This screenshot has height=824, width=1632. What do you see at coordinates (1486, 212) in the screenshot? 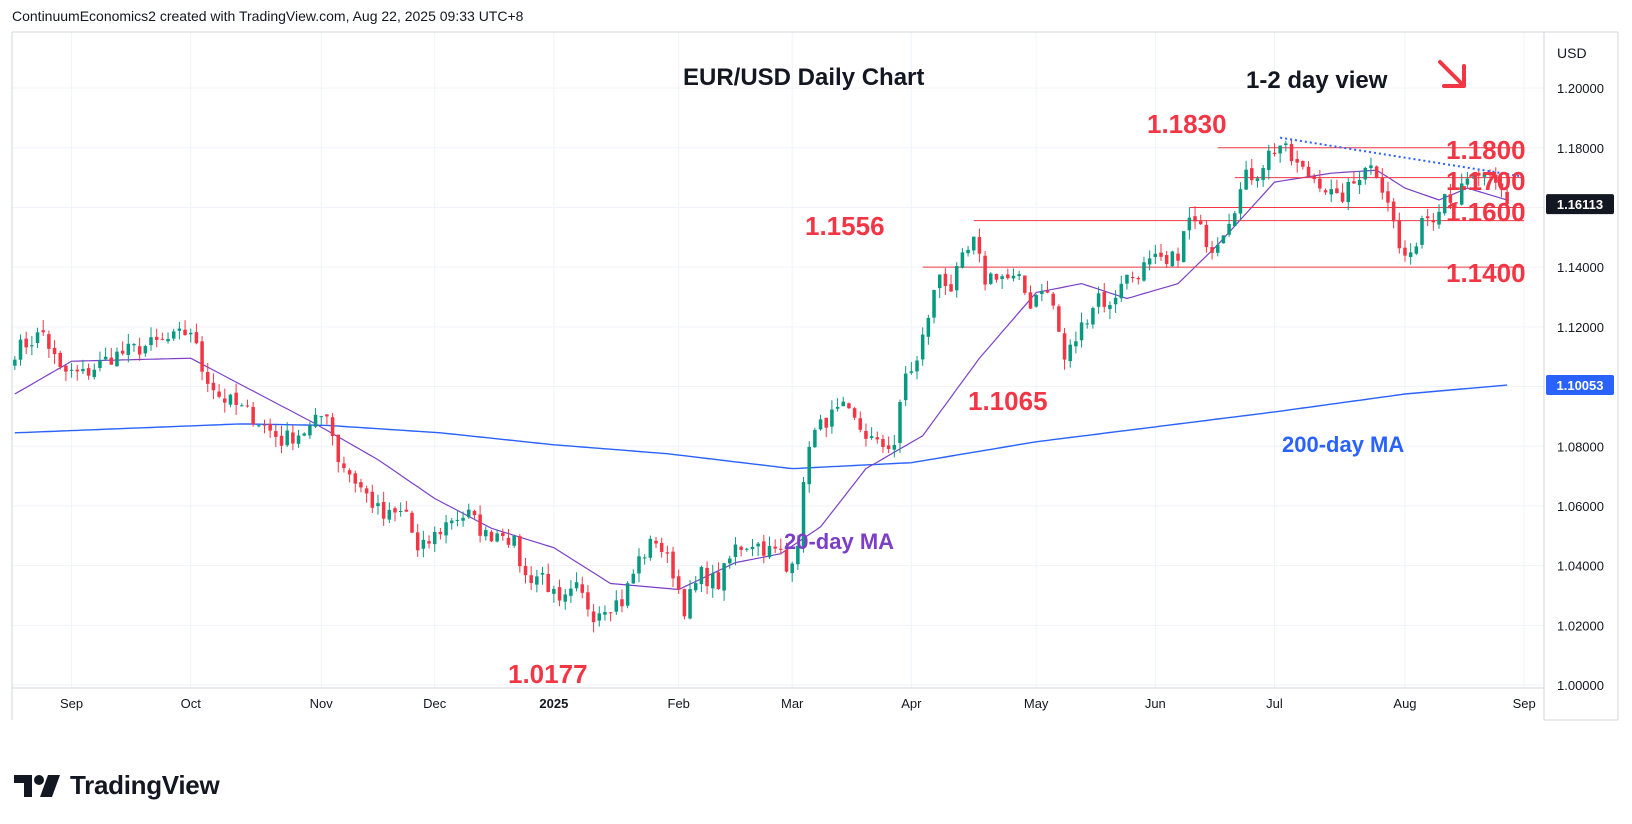
I see `level-label-1-1600: 1.1600` at bounding box center [1486, 212].